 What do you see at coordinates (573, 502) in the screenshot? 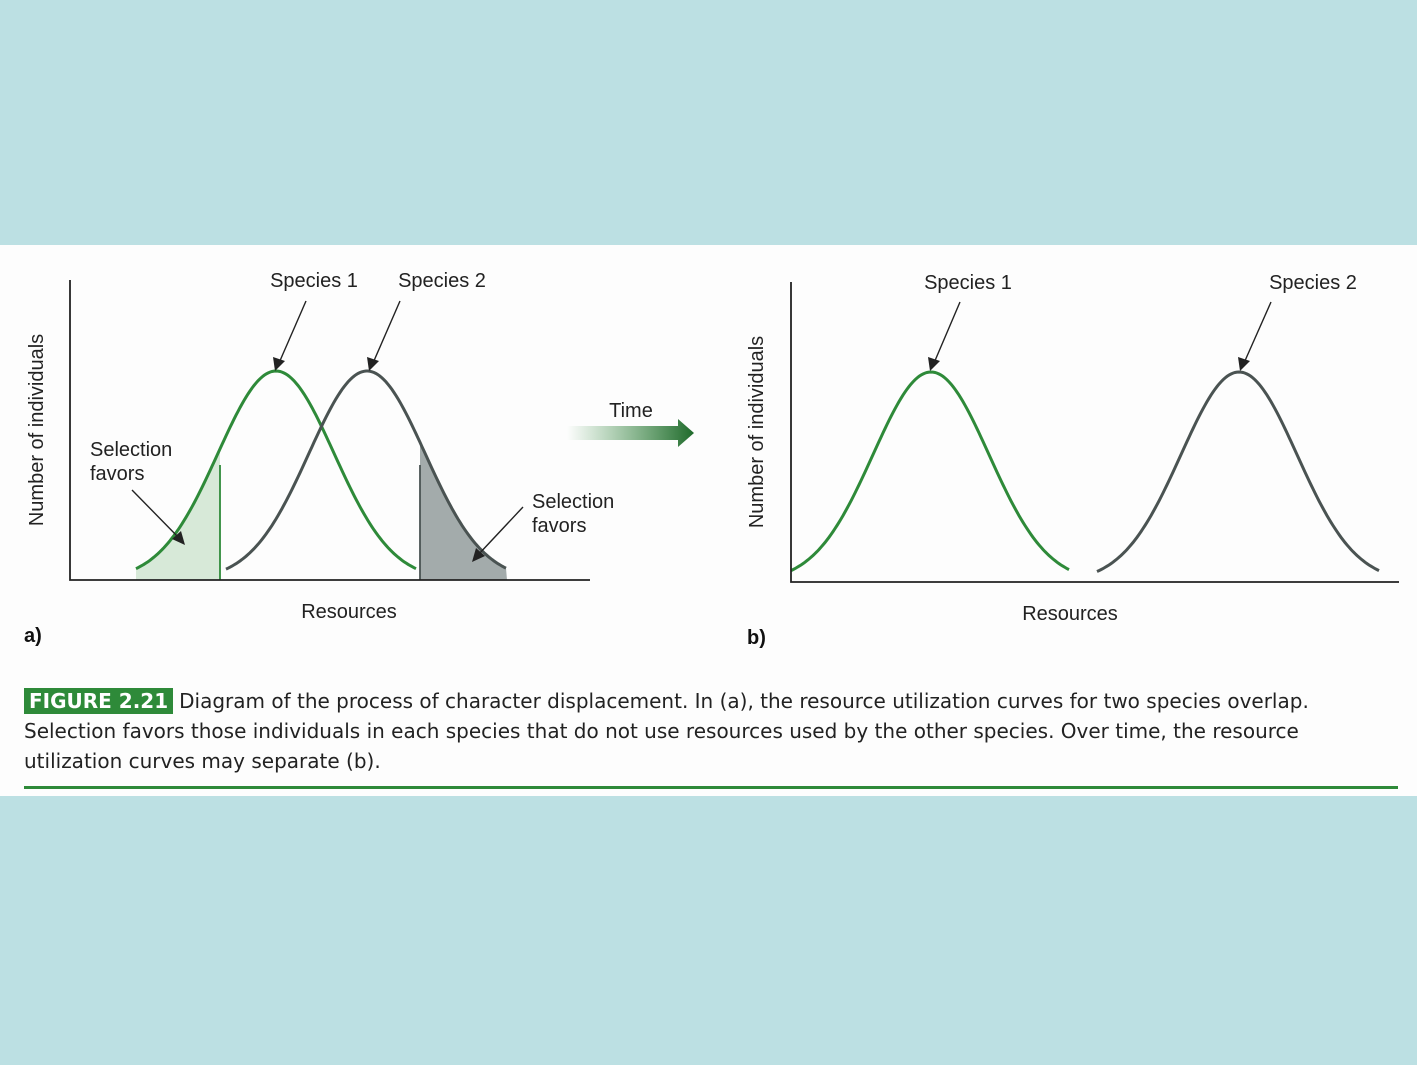
I see `selection-label-right-line1: Selection` at bounding box center [573, 502].